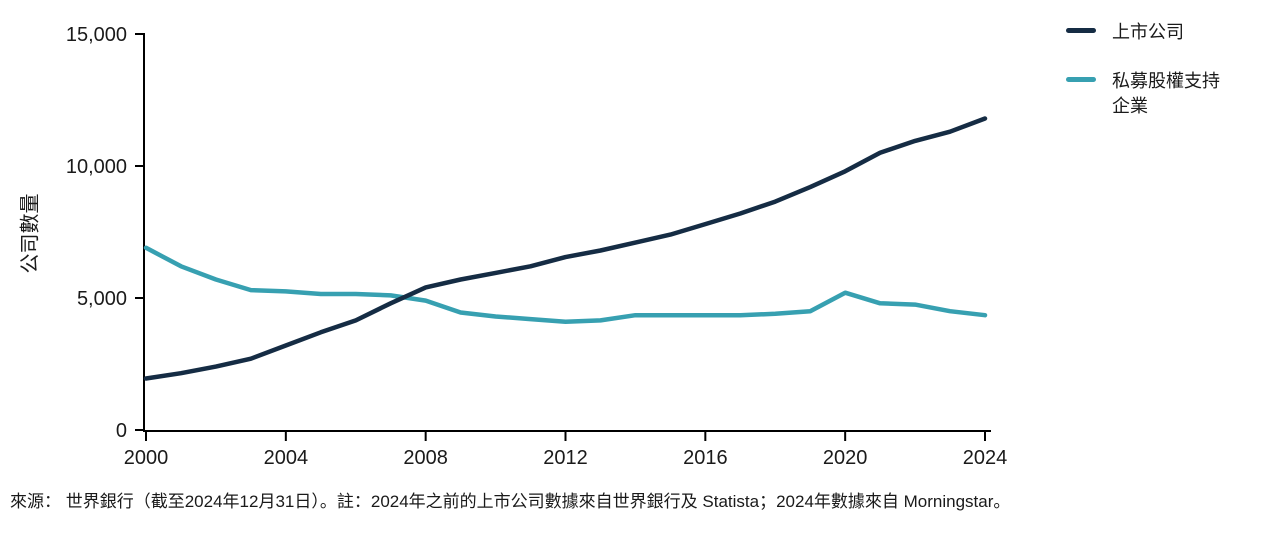  Describe the element at coordinates (1081, 80) in the screenshot. I see `legend-swatch-pe-backed` at that location.